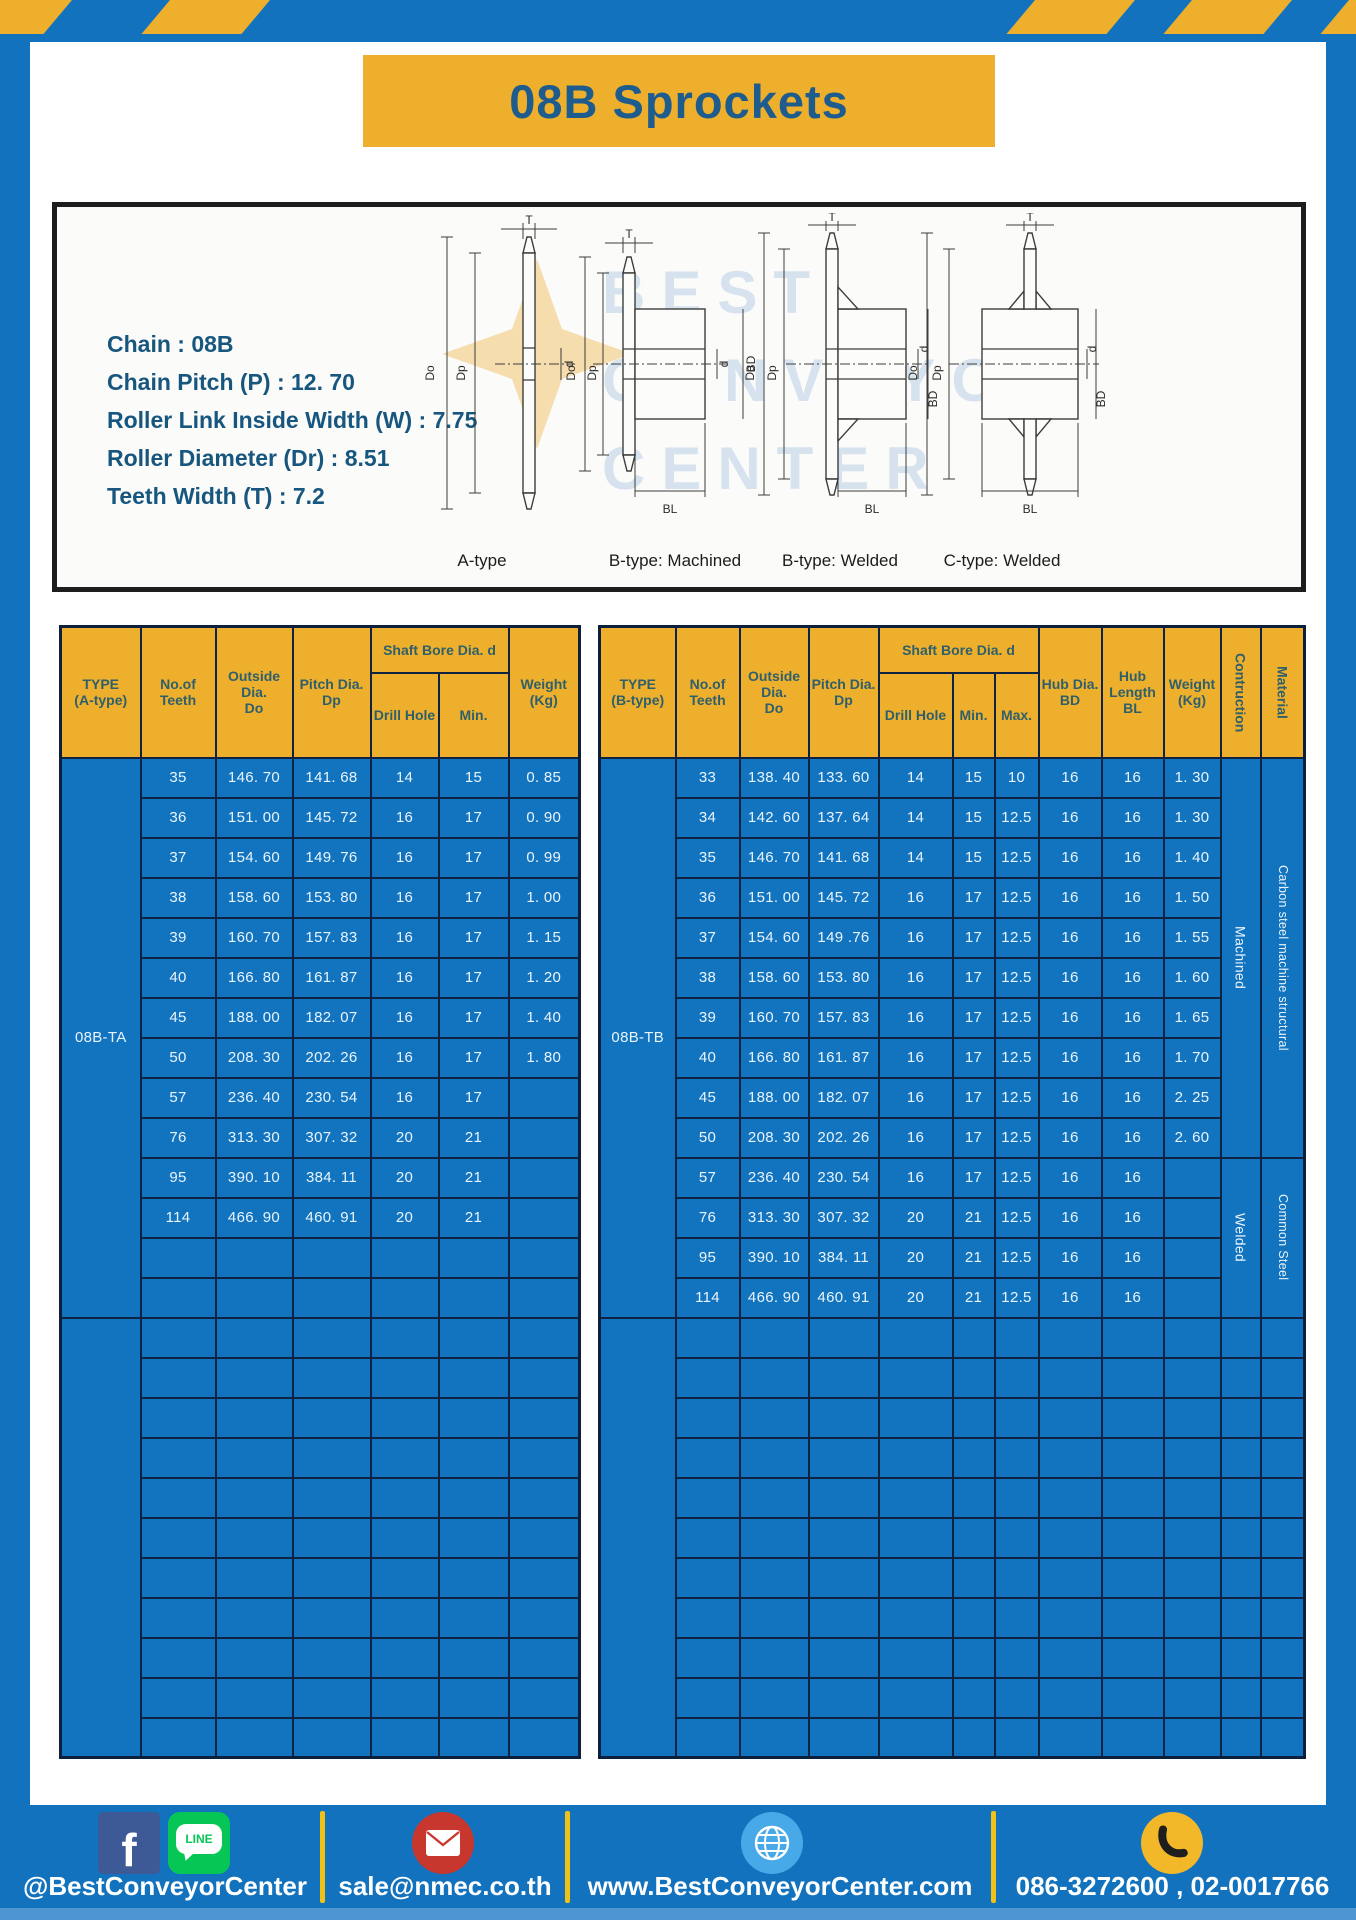  I want to click on dim-label-bl: BL, so click(1030, 509).